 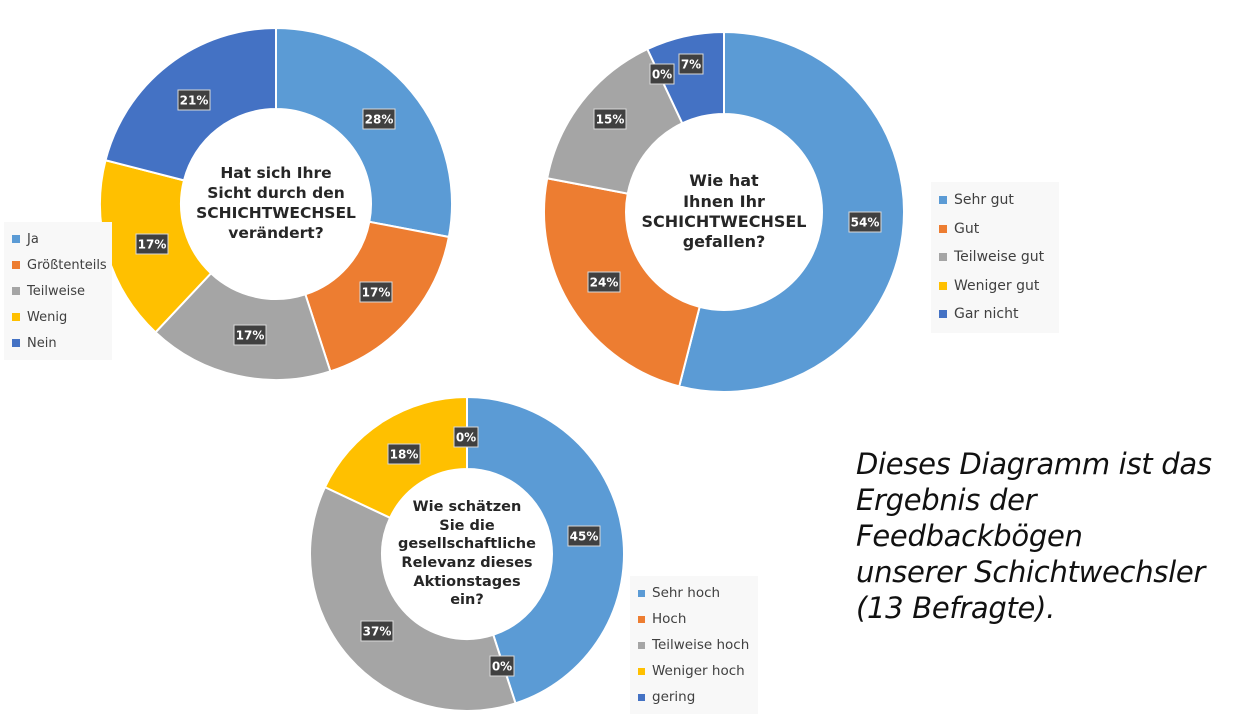 What do you see at coordinates (967, 228) in the screenshot?
I see `legend-label: Gut` at bounding box center [967, 228].